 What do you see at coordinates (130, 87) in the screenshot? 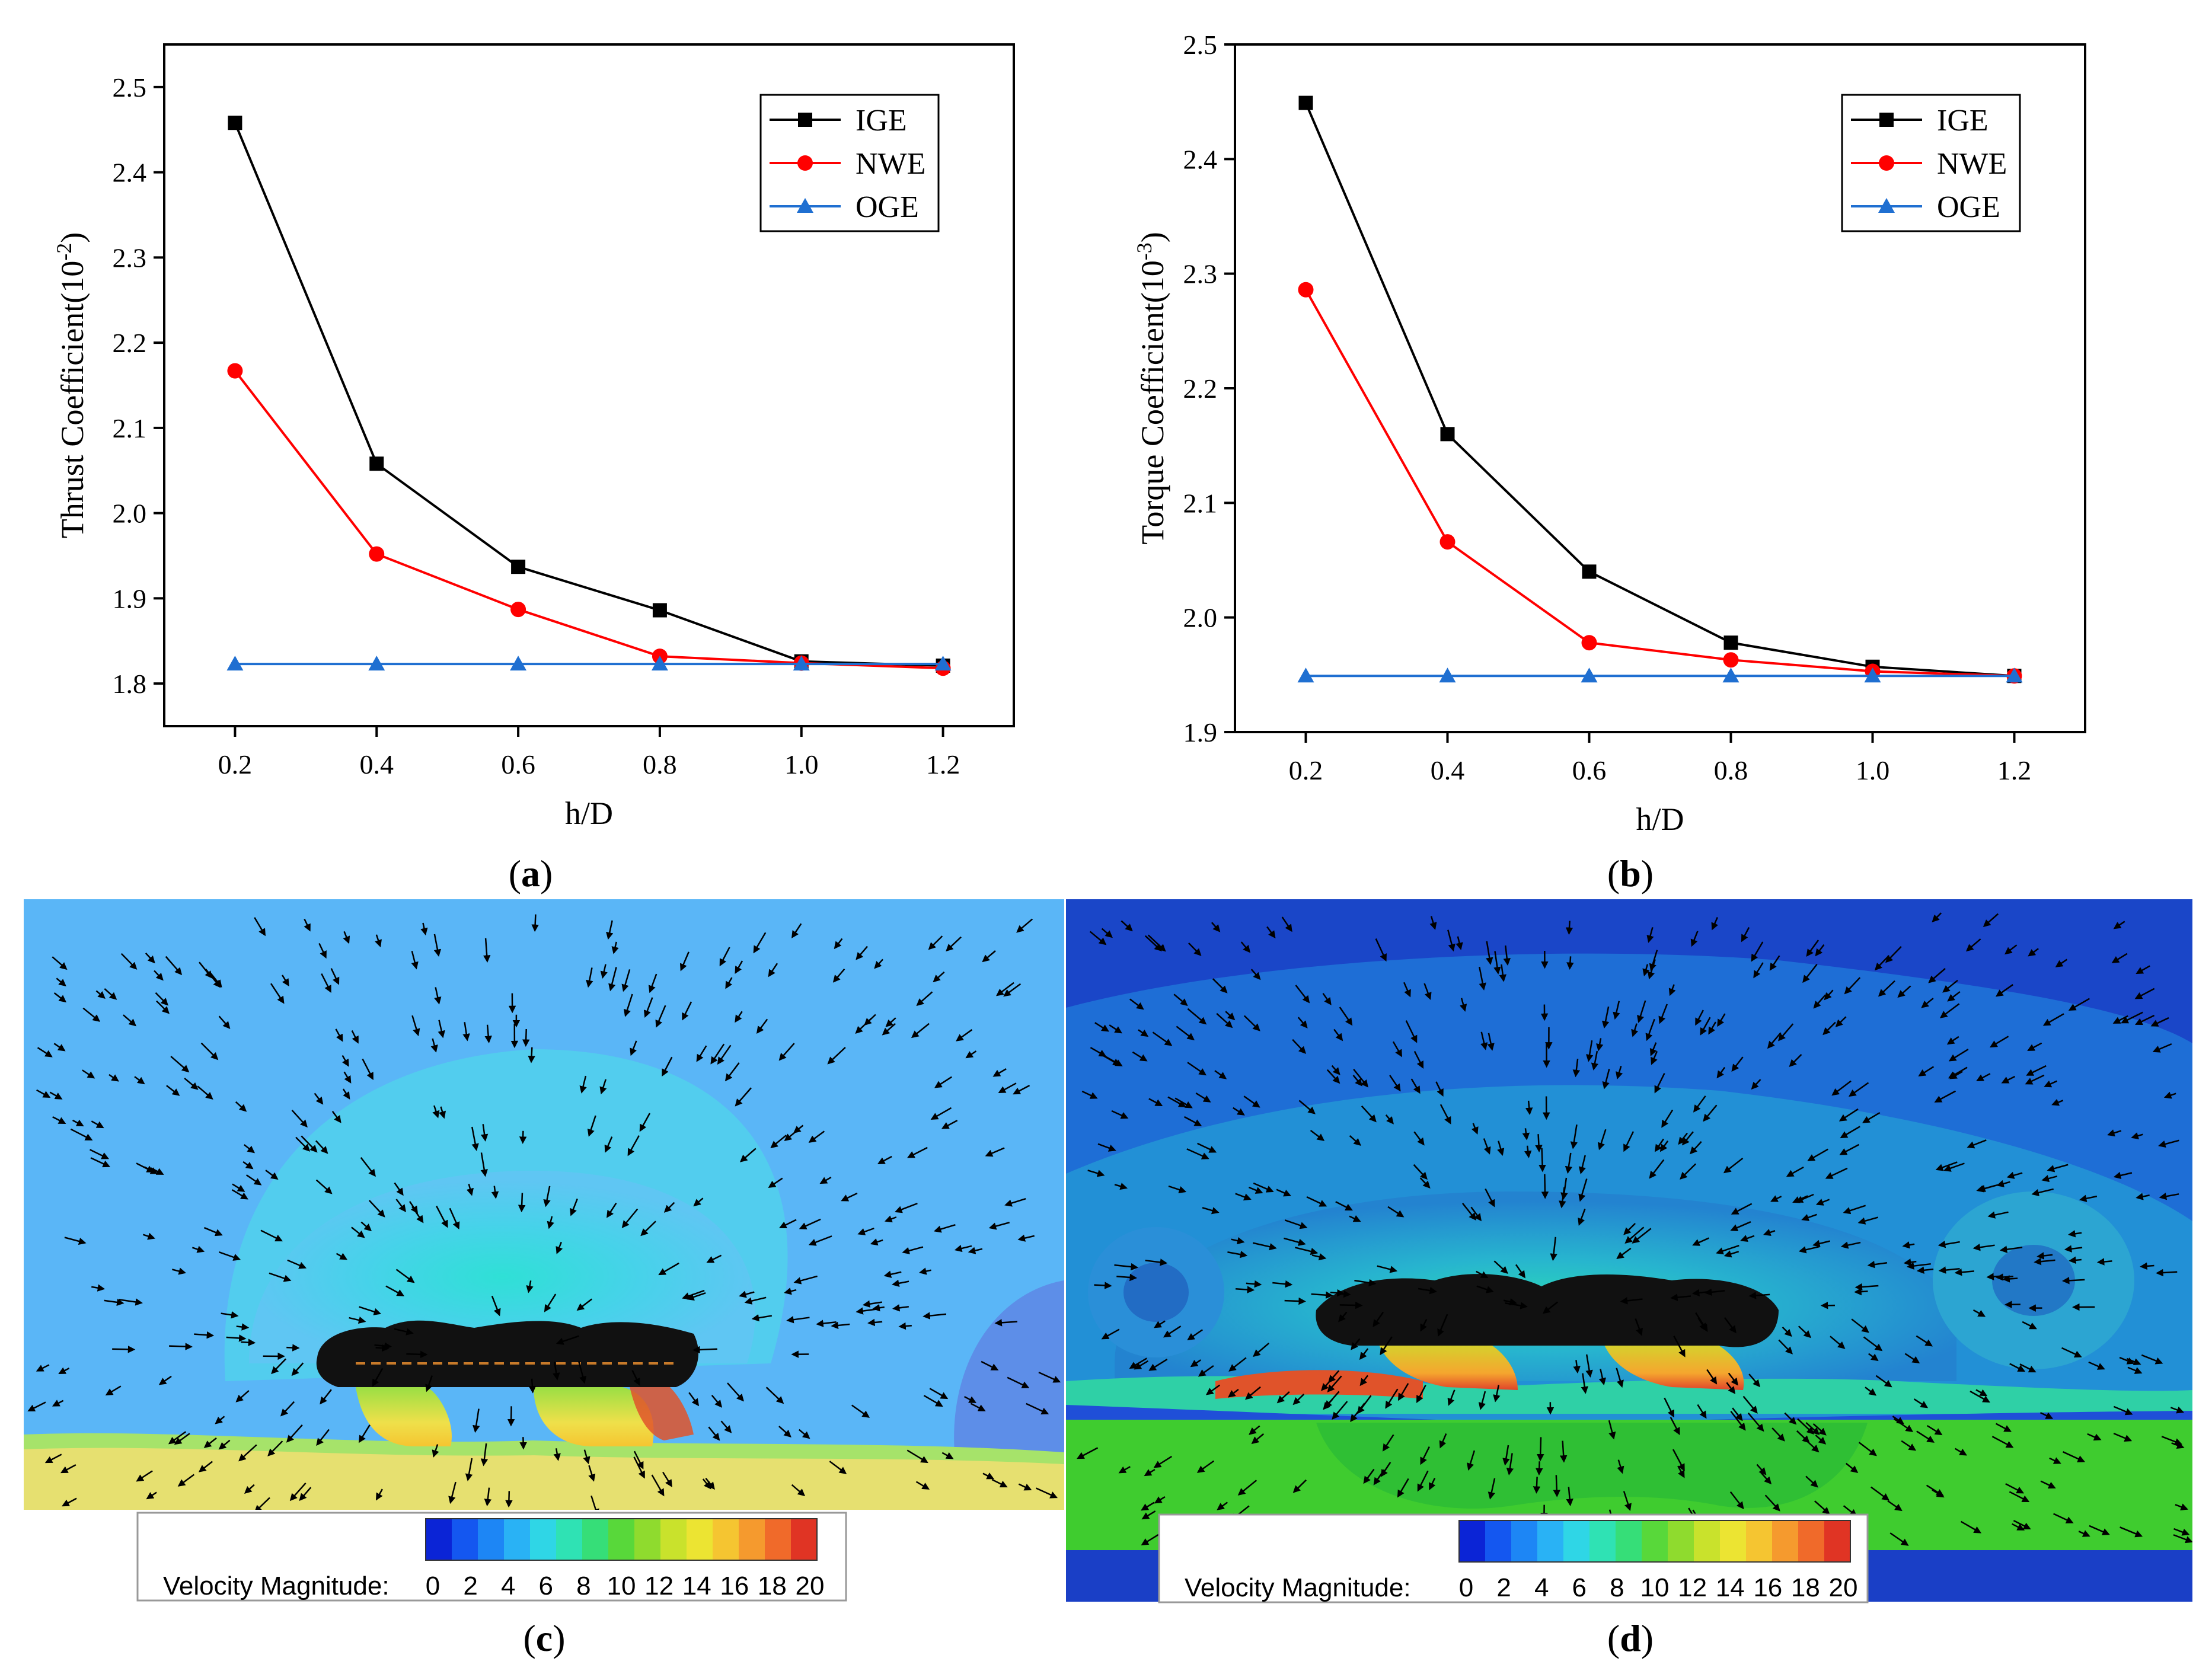
I see `y-tick-label: 2.5` at bounding box center [130, 87].